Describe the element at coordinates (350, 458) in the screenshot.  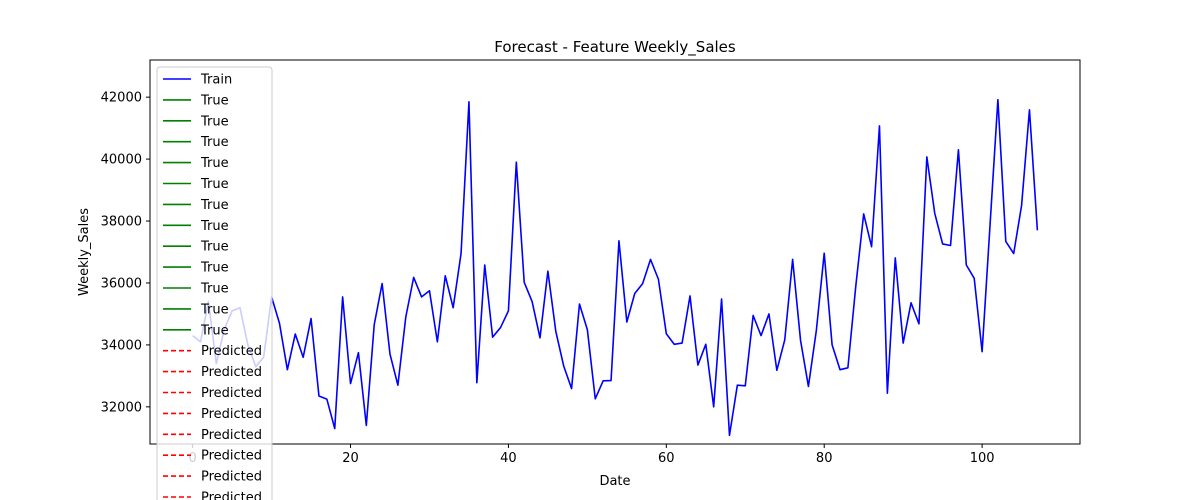
I see `x-tick-label: 20` at that location.